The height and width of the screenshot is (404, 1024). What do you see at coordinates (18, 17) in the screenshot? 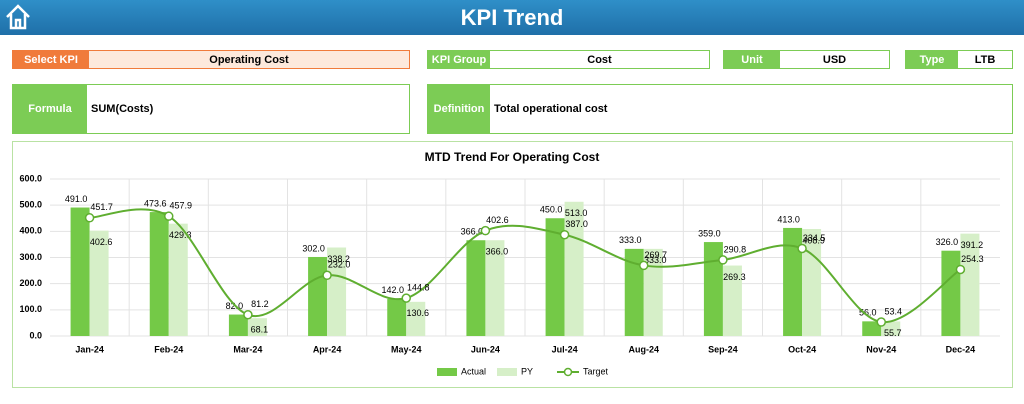
I see `home-icon` at bounding box center [18, 17].